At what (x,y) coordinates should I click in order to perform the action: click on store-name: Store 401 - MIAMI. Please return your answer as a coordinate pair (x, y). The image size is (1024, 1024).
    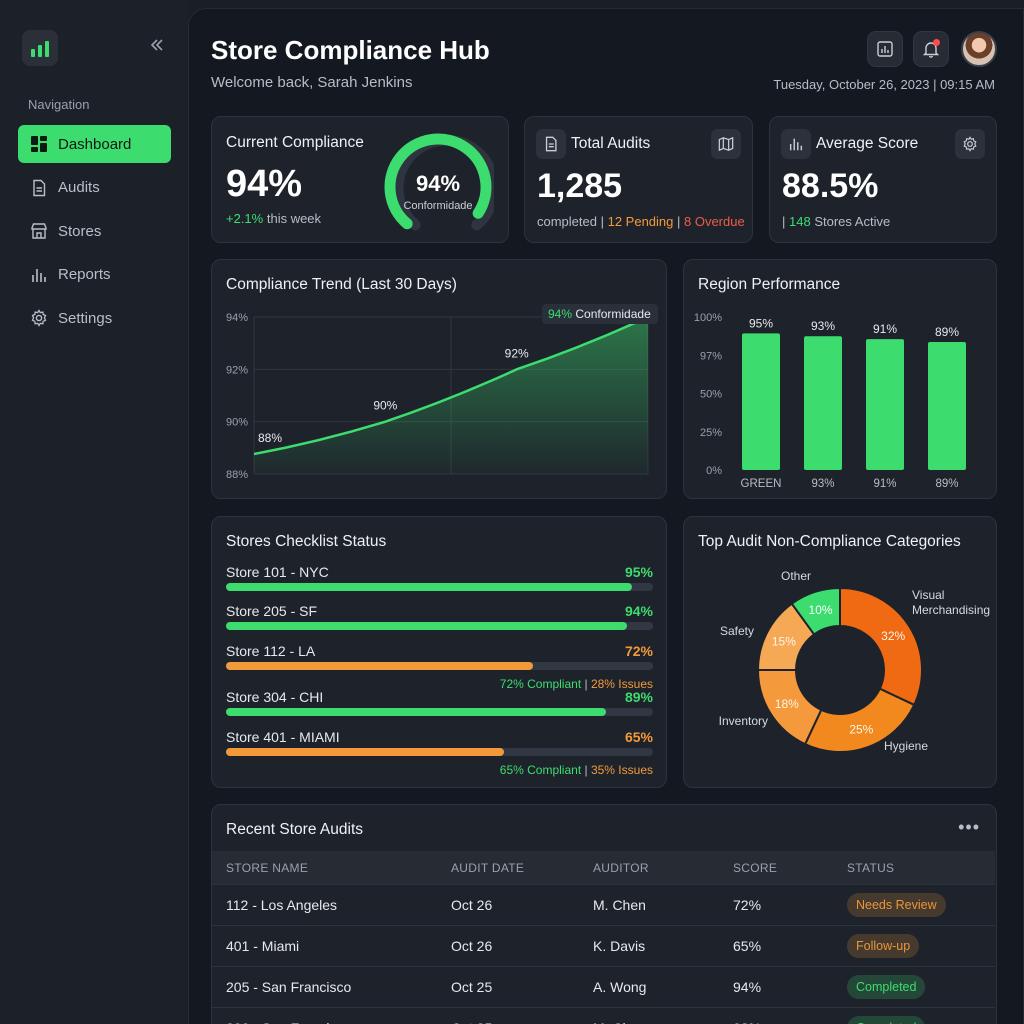
    Looking at the image, I should click on (283, 737).